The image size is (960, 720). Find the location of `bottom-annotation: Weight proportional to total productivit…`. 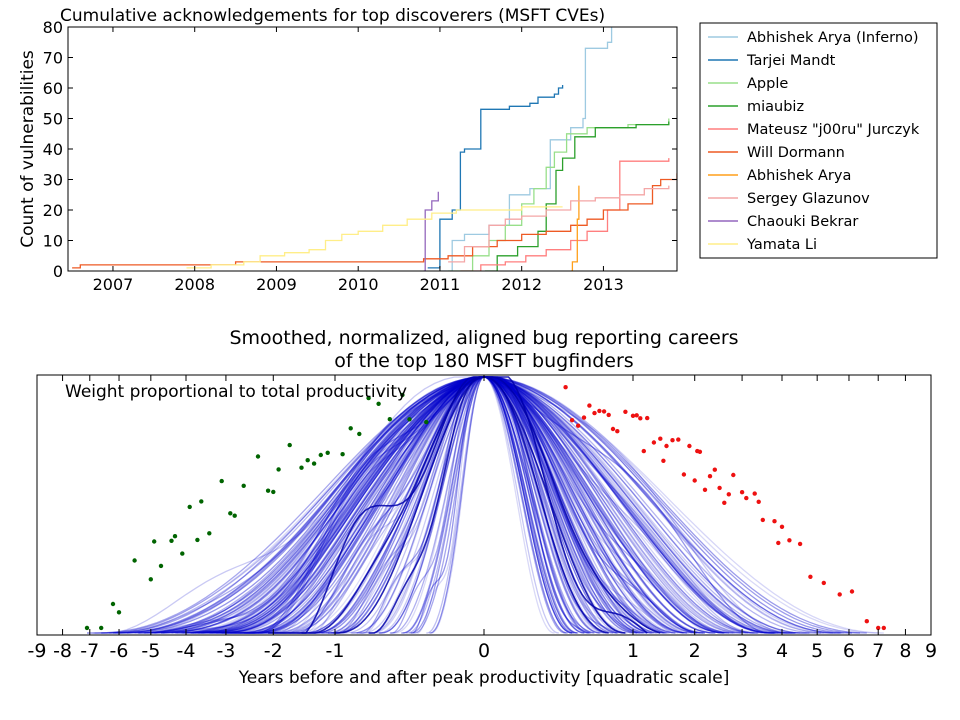

bottom-annotation: Weight proportional to total productivit… is located at coordinates (236, 392).